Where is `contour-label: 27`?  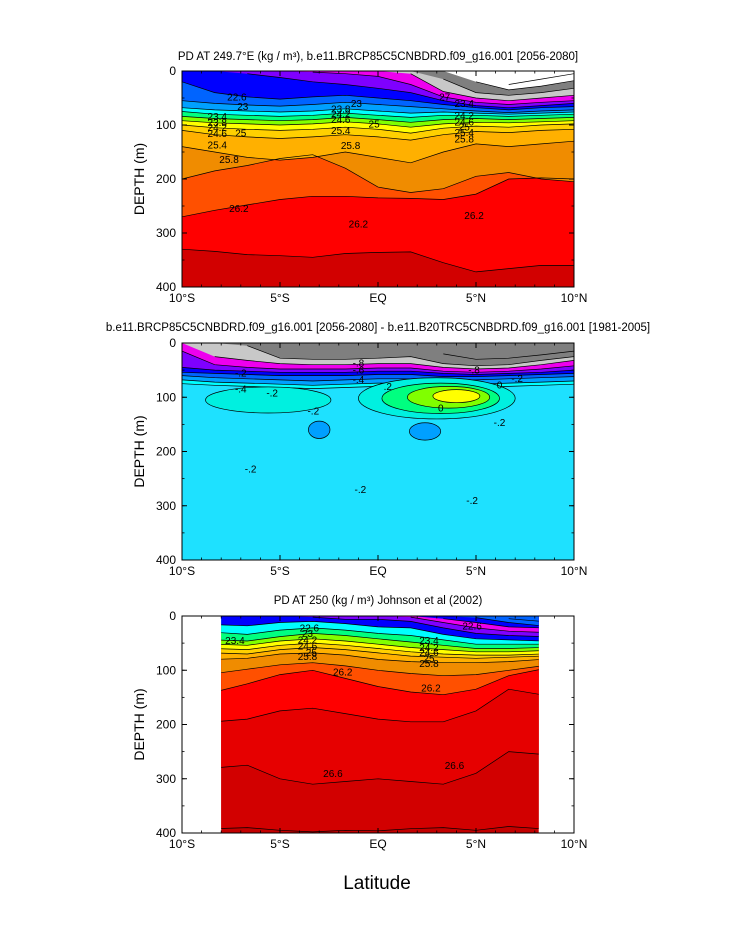 contour-label: 27 is located at coordinates (445, 97).